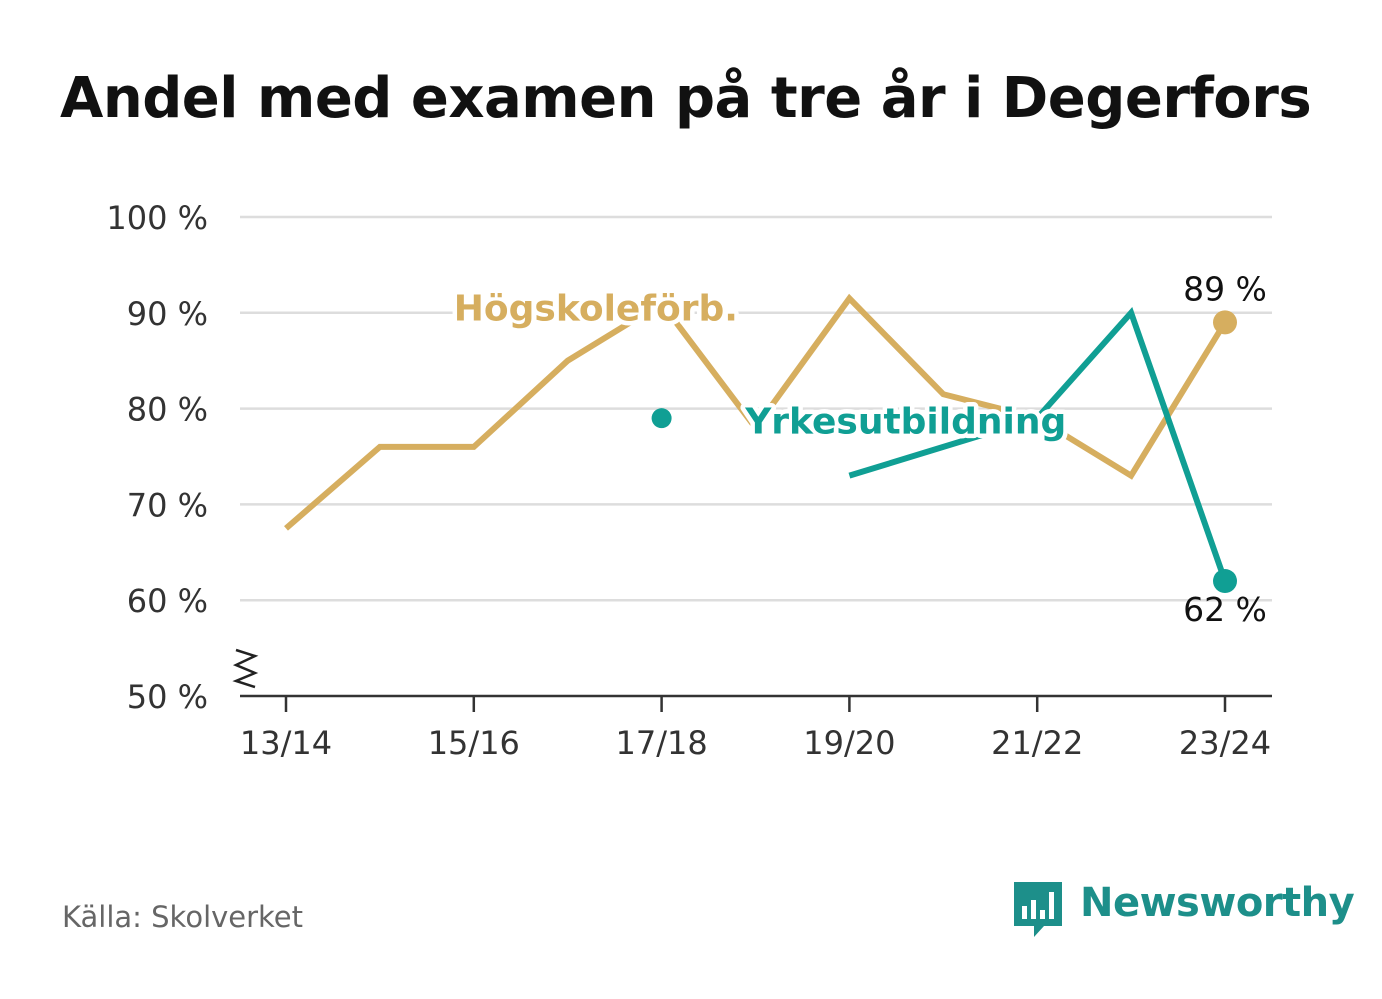 Image resolution: width=1382 pixels, height=999 pixels. What do you see at coordinates (905, 422) in the screenshot?
I see `yrkes-series-label: Yrkesutbildning` at bounding box center [905, 422].